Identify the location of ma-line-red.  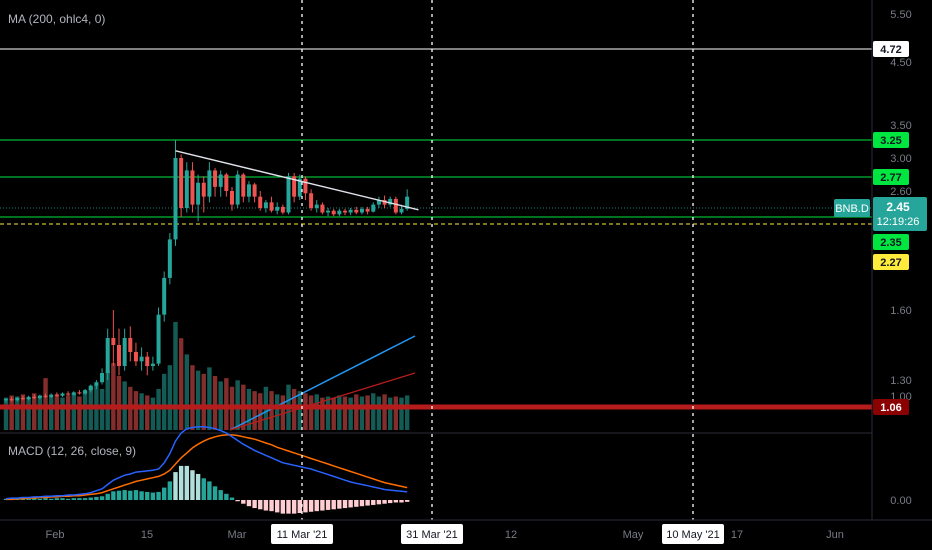
(322, 401).